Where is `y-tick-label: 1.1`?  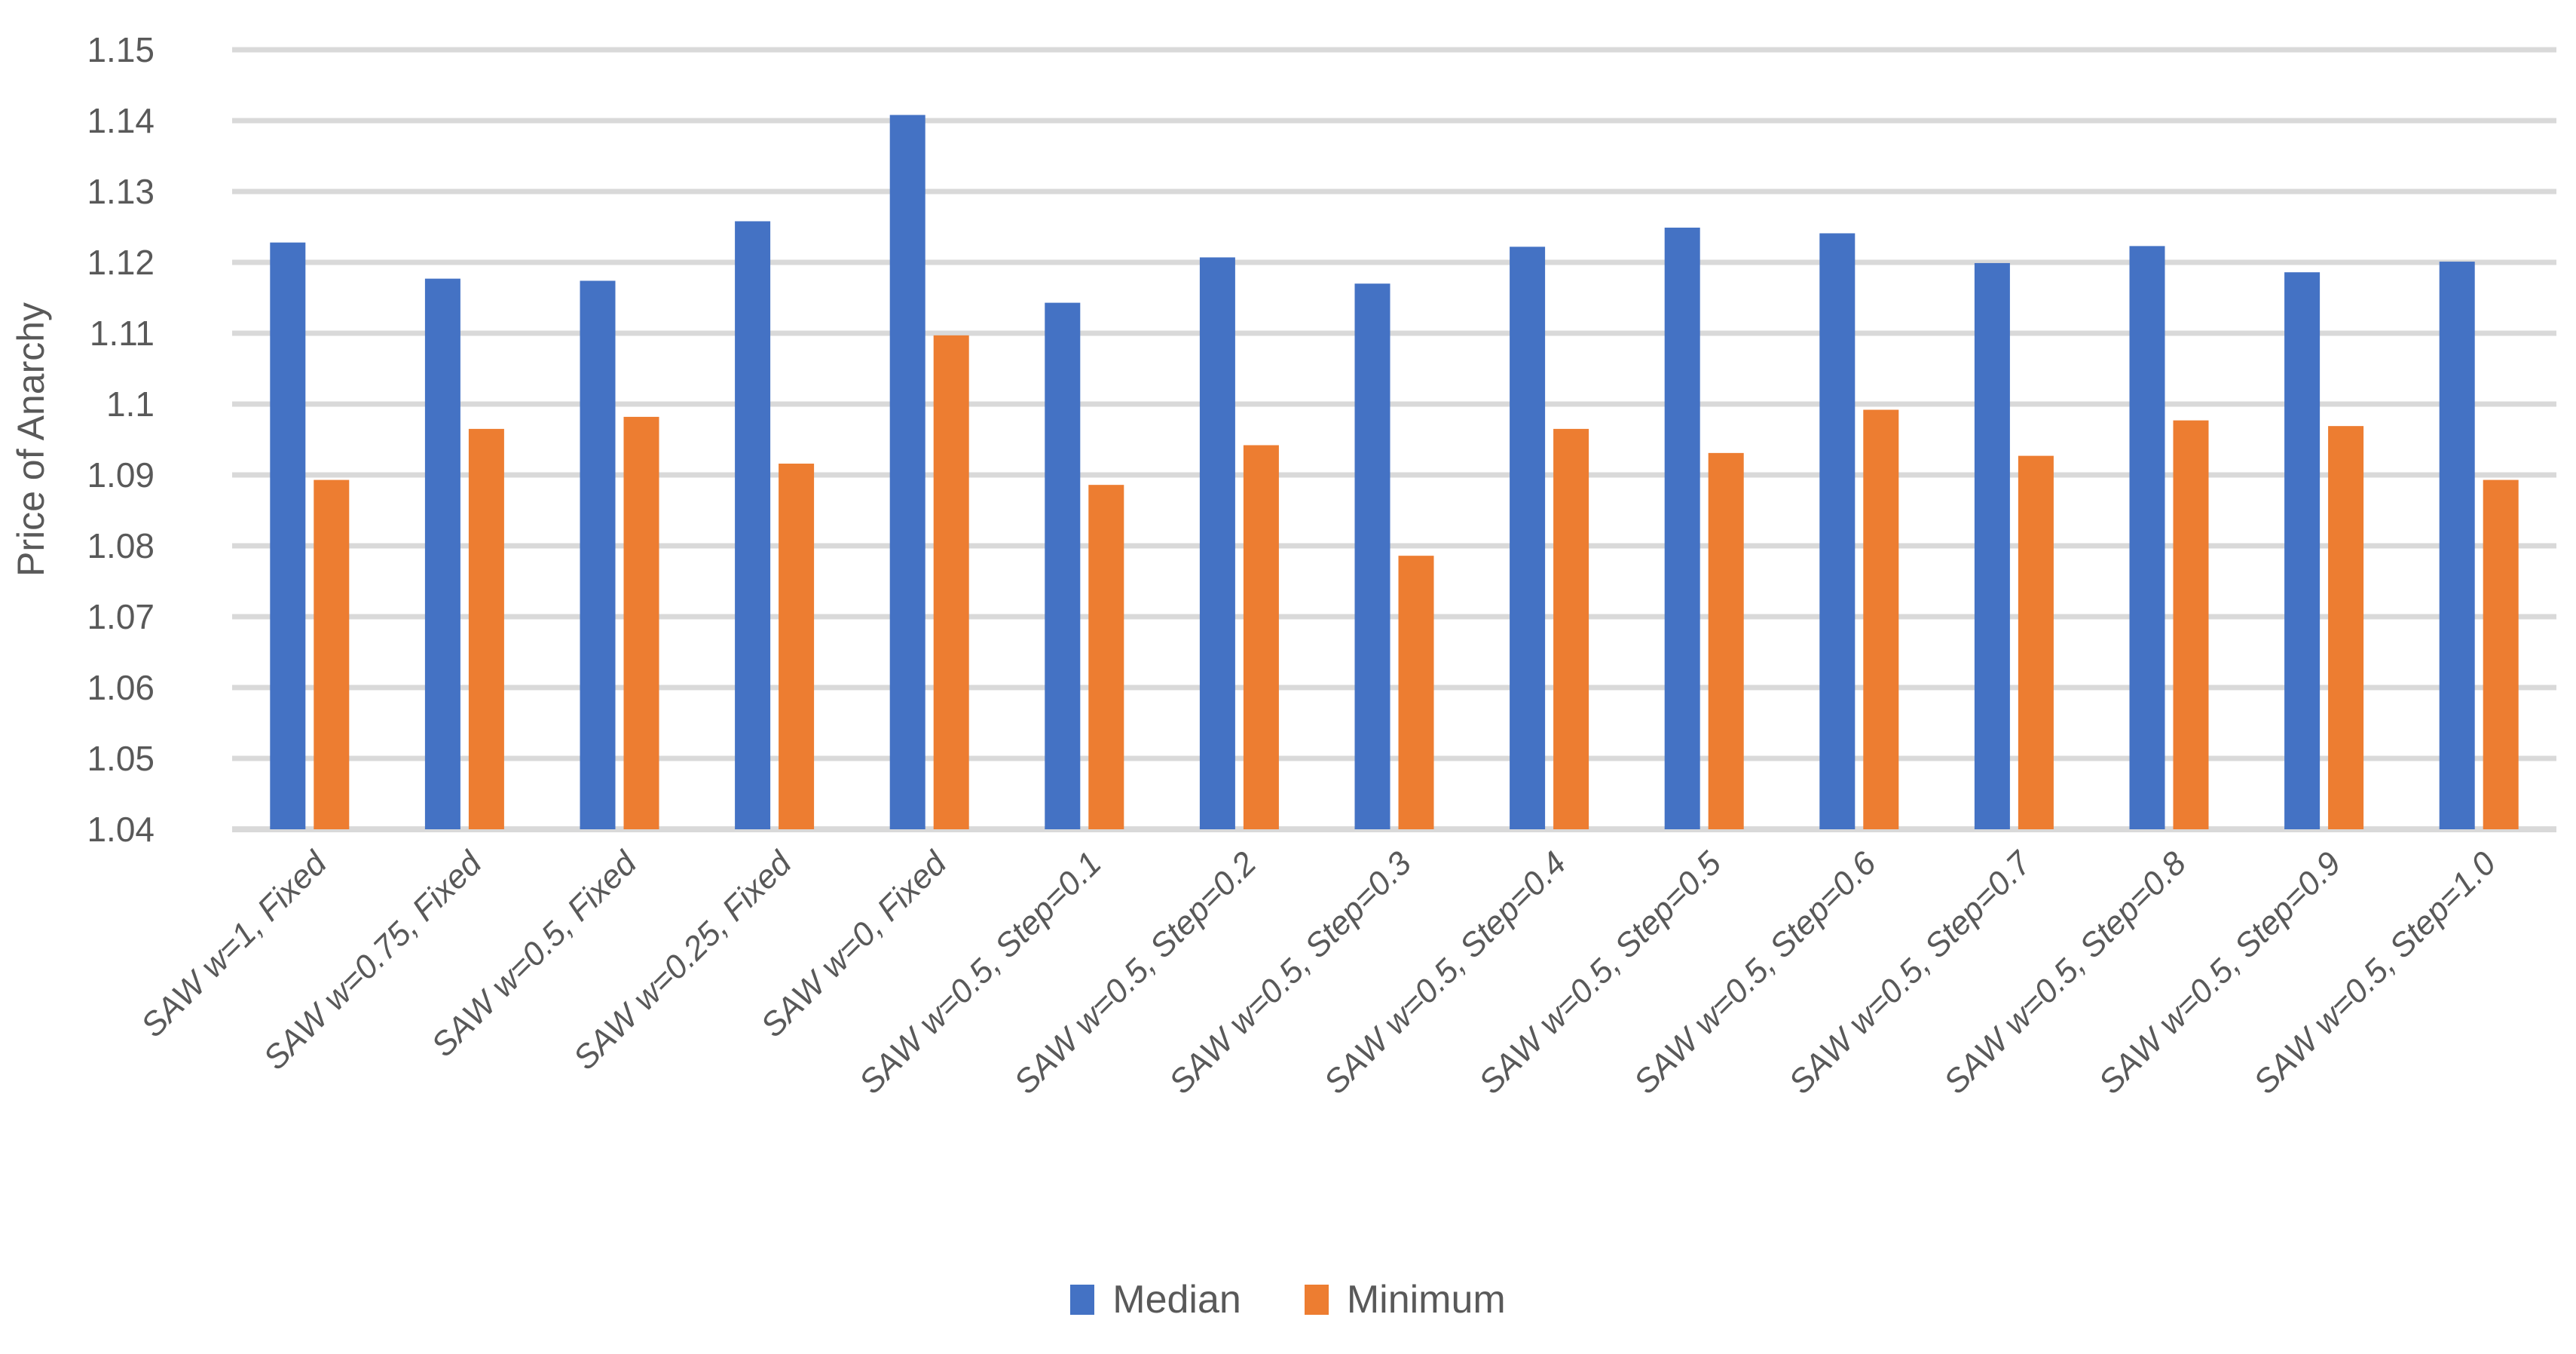 y-tick-label: 1.1 is located at coordinates (130, 404).